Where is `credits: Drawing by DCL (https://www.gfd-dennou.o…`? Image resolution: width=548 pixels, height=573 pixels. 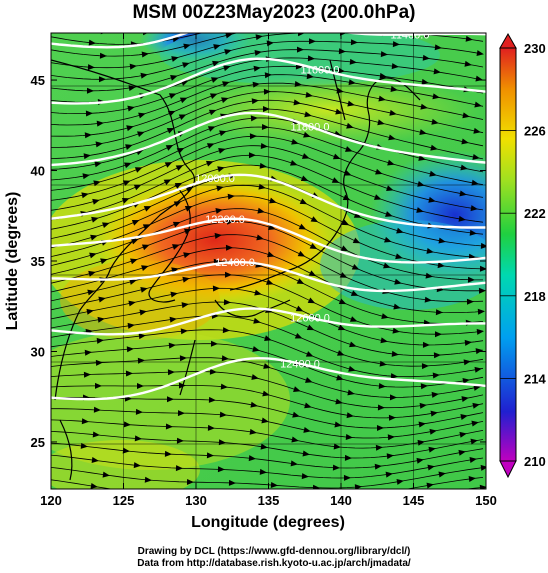
credits: Drawing by DCL (https://www.gfd-dennou.o… is located at coordinates (274, 558).